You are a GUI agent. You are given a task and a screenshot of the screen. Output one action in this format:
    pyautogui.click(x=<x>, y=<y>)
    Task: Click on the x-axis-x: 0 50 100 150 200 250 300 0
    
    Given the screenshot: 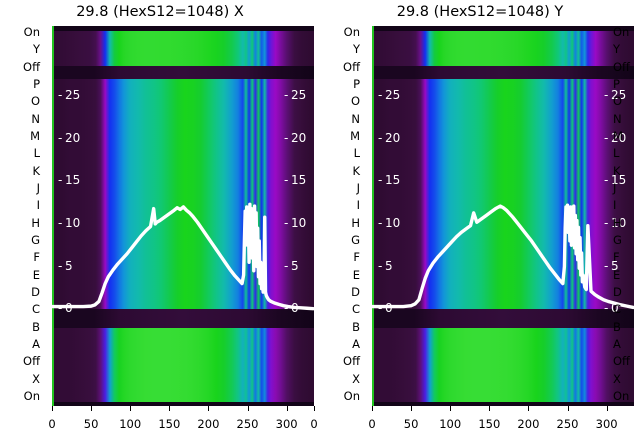 What is the action you would take?
    pyautogui.click(x=160, y=423)
    